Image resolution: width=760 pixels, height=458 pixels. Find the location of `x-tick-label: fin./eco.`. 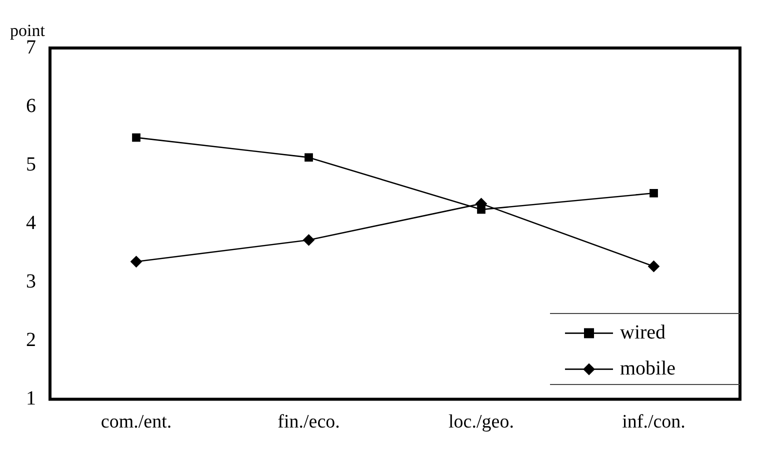

x-tick-label: fin./eco. is located at coordinates (309, 422).